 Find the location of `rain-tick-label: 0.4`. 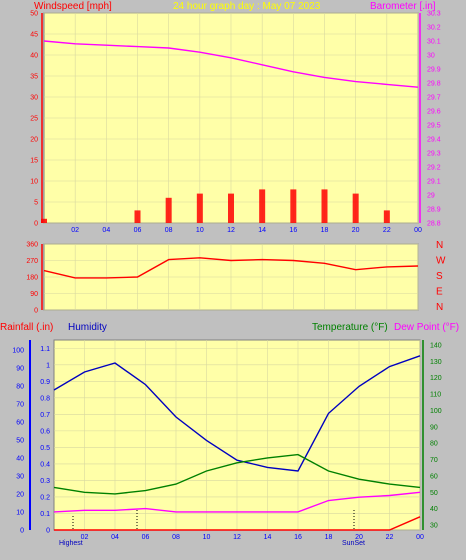

rain-tick-label: 0.4 is located at coordinates (45, 464).